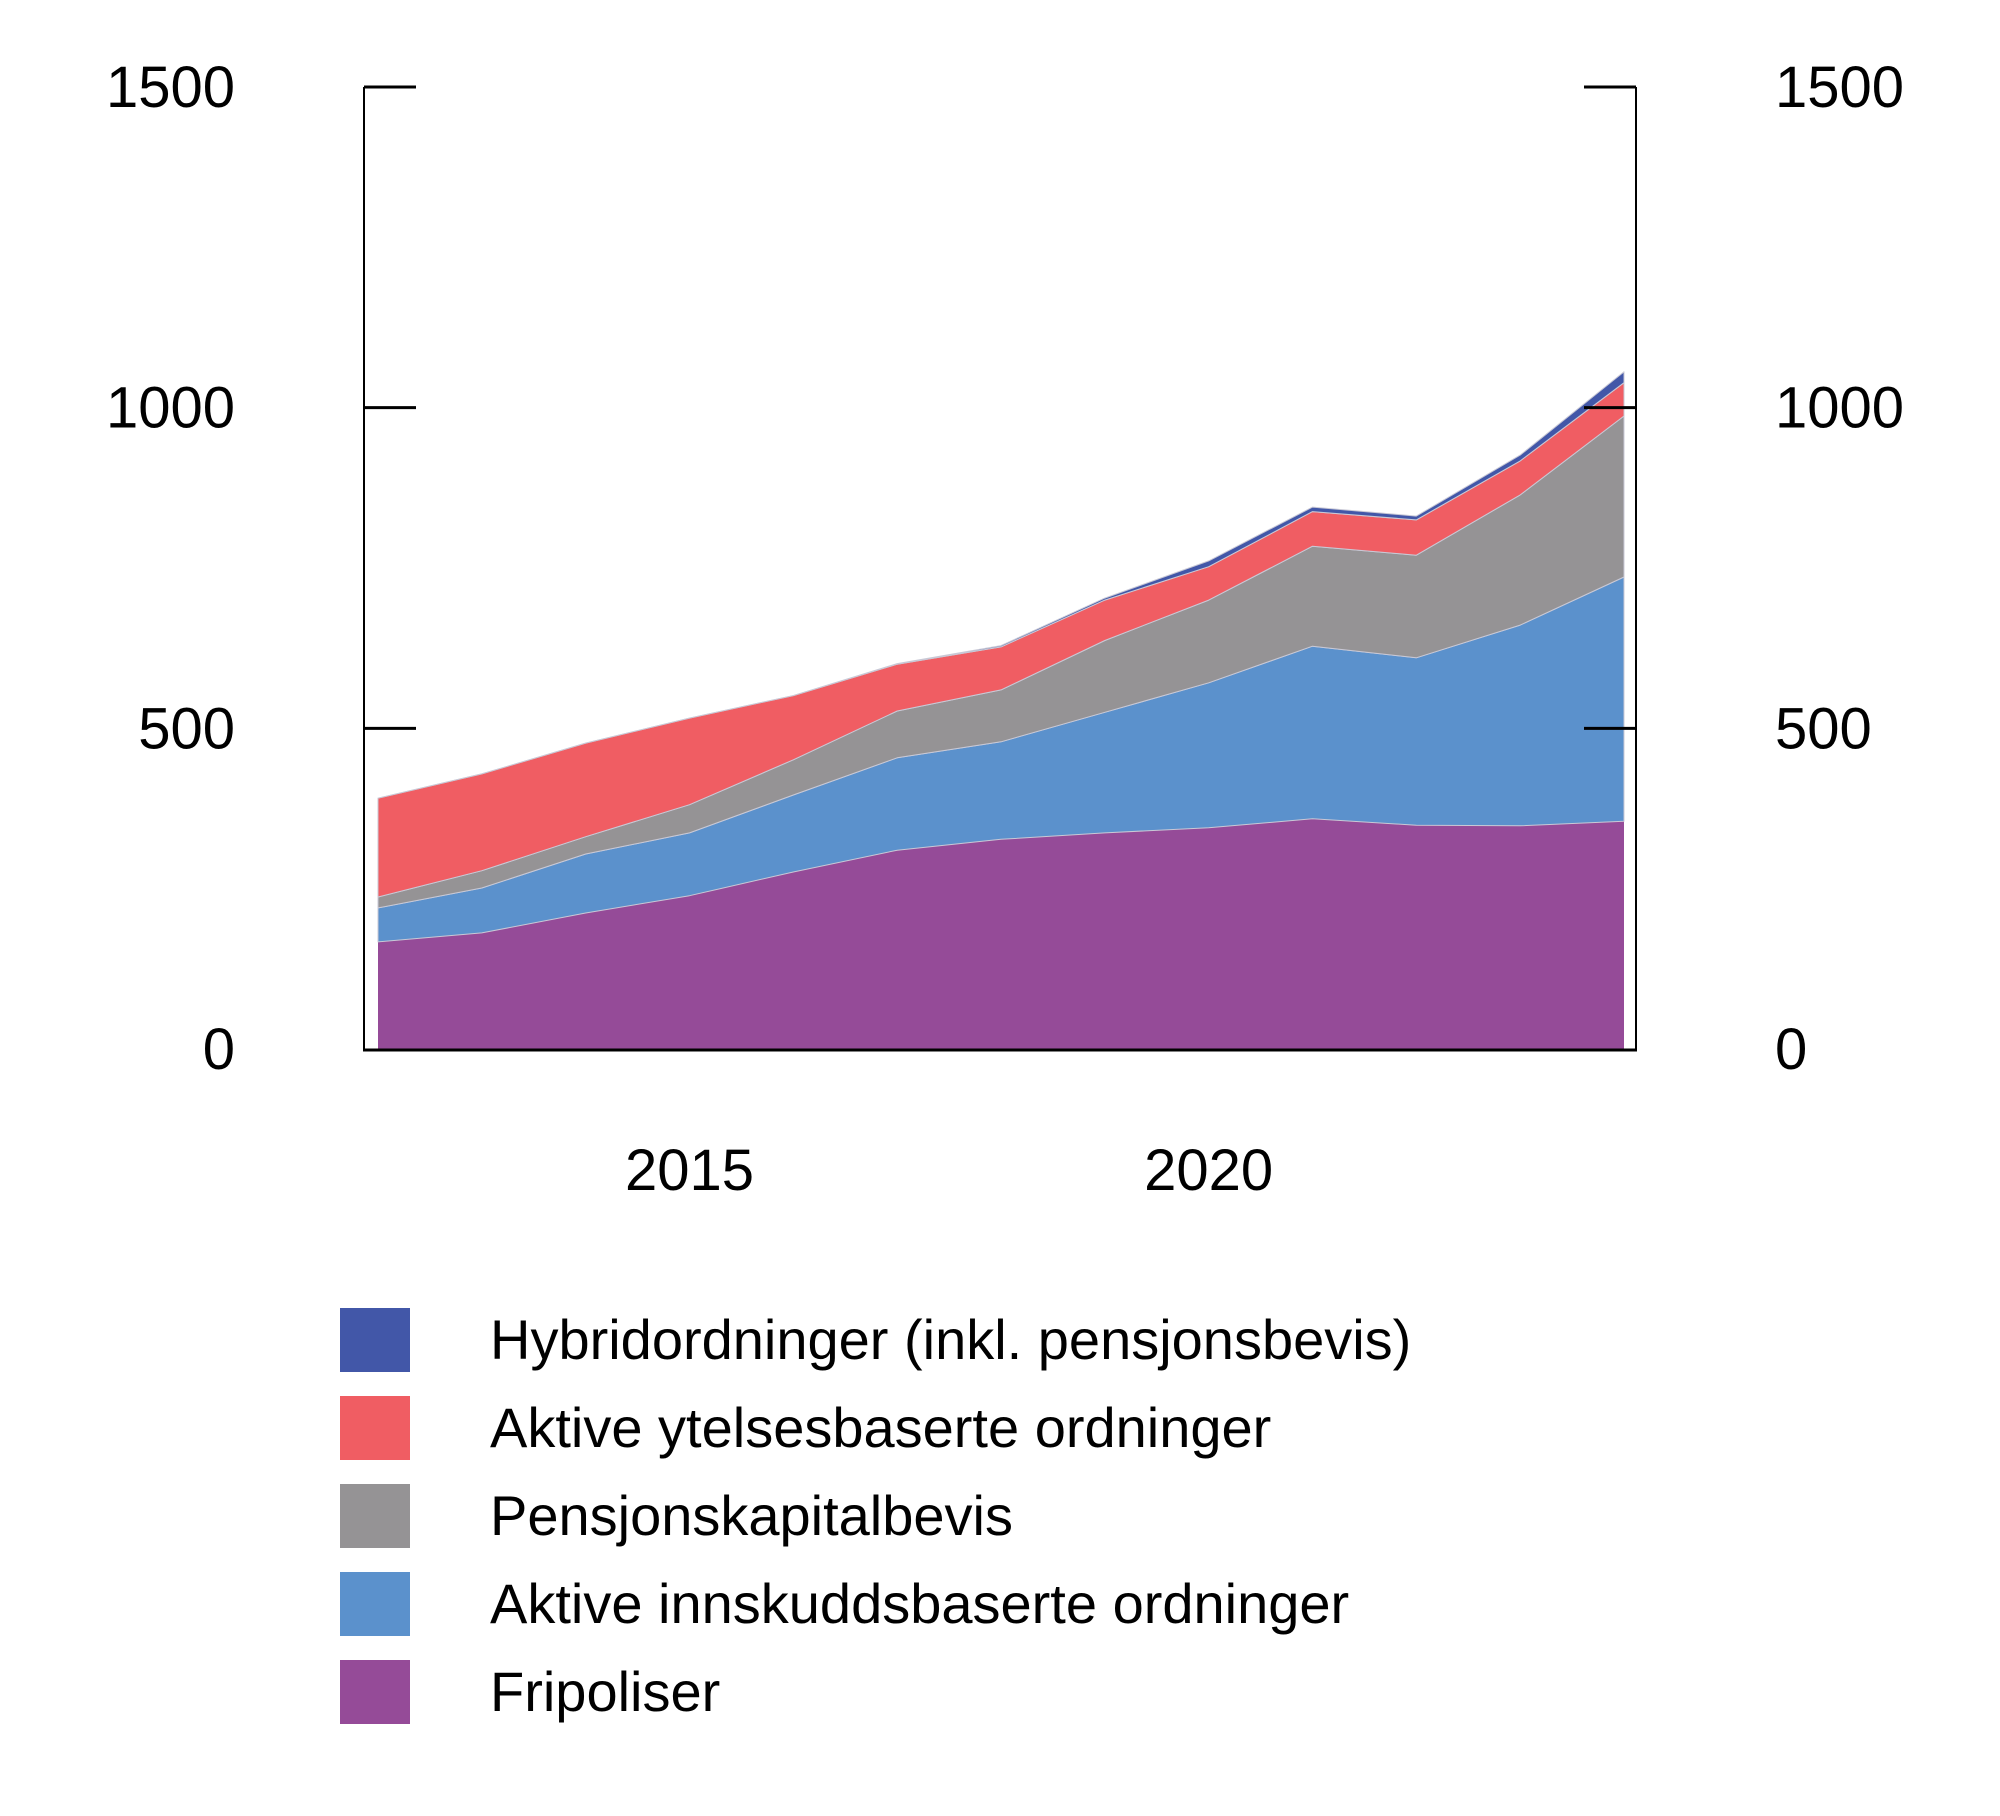 The image size is (2000, 1816). Describe the element at coordinates (1001, 933) in the screenshot. I see `area-fripoliser` at that location.